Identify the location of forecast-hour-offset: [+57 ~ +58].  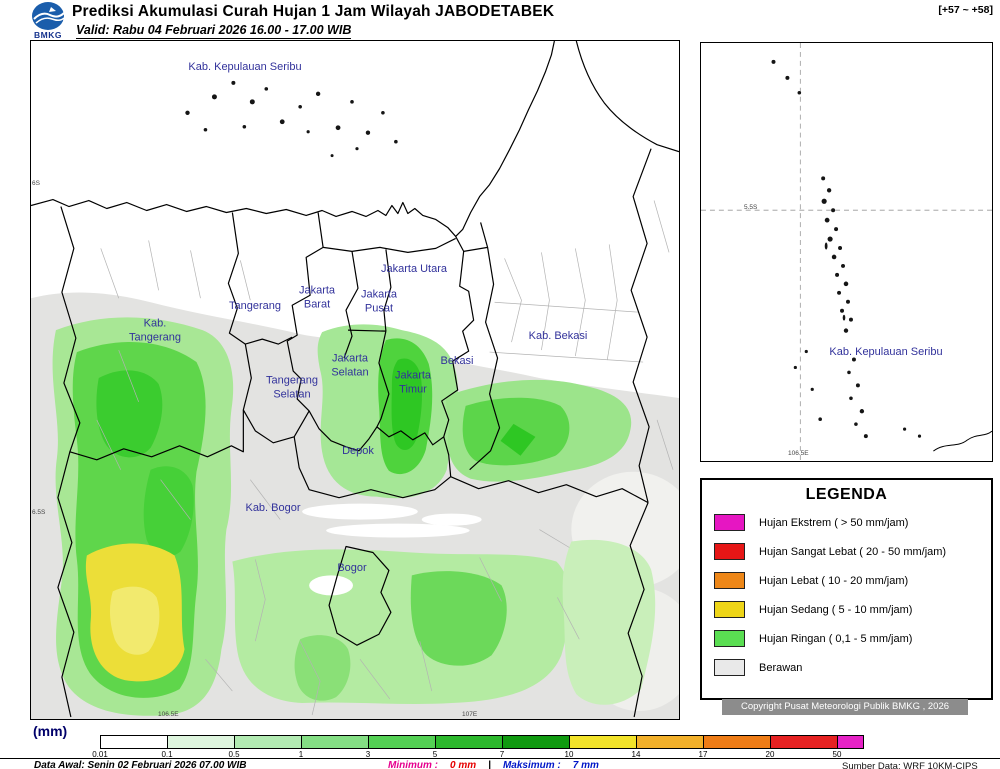
(965, 10).